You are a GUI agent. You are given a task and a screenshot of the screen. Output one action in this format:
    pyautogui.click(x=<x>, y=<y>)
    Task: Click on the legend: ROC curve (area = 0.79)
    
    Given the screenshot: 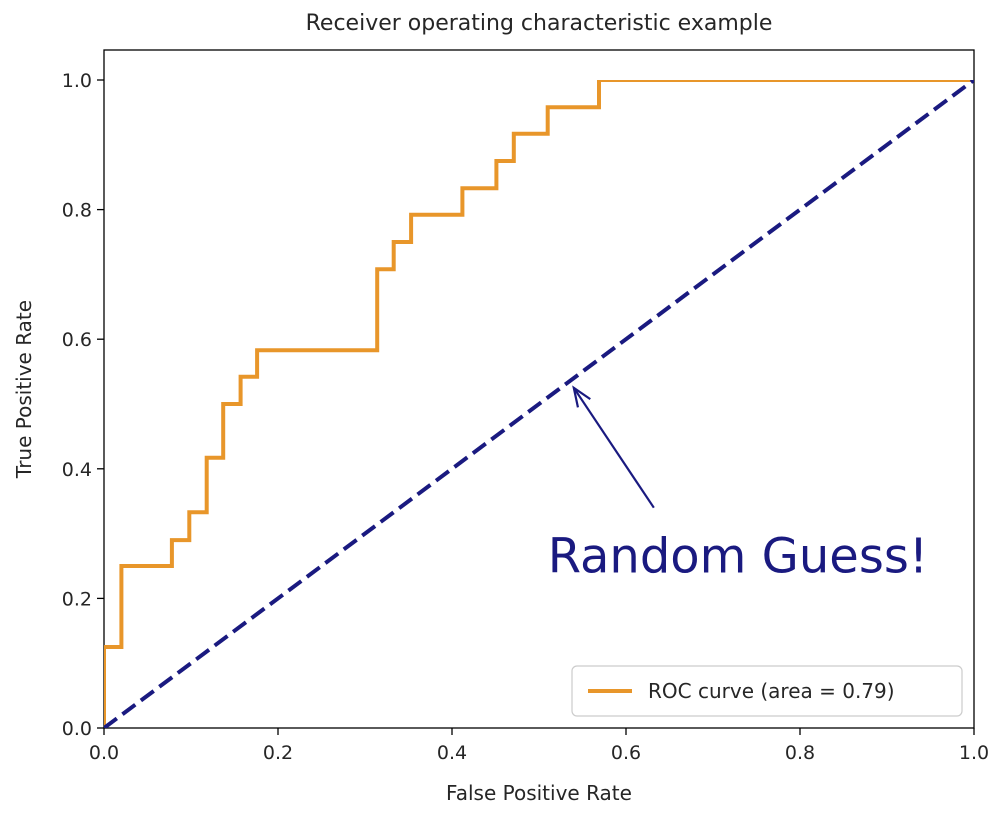 What is the action you would take?
    pyautogui.click(x=767, y=691)
    